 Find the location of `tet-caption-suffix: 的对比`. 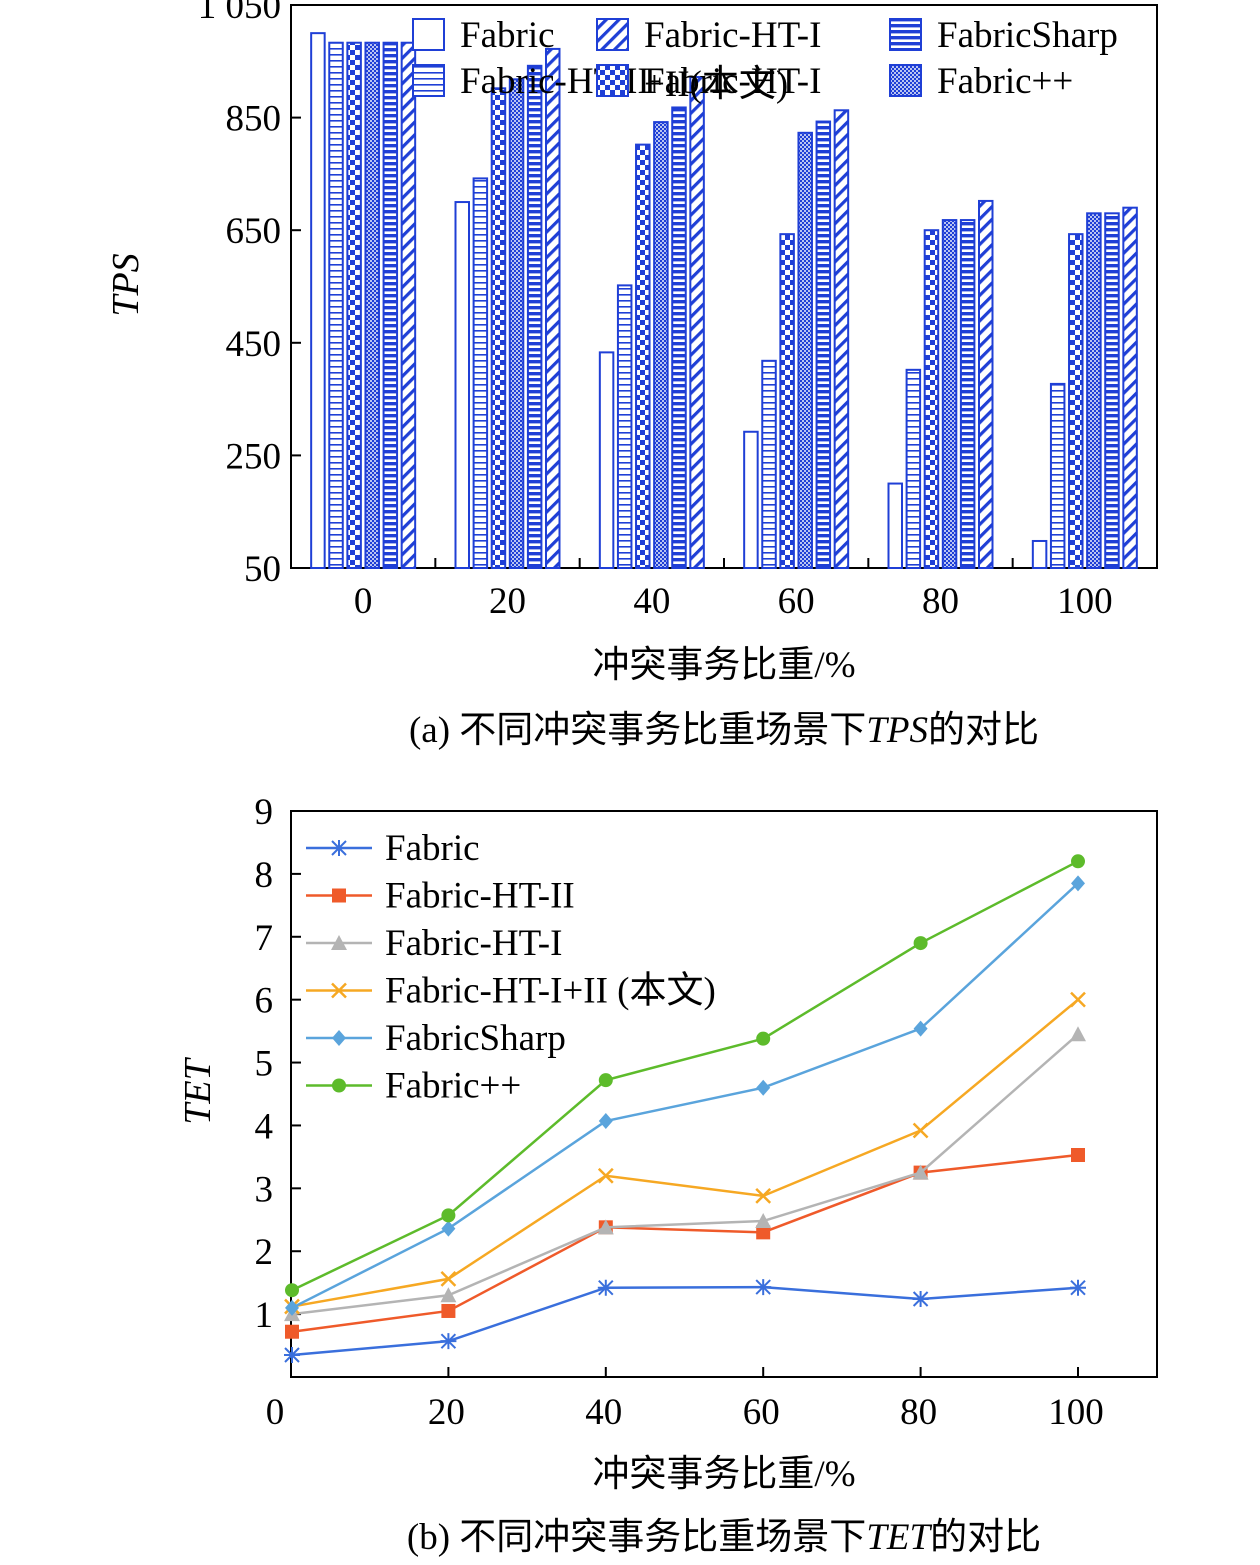

tet-caption-suffix: 的对比 is located at coordinates (985, 1537).